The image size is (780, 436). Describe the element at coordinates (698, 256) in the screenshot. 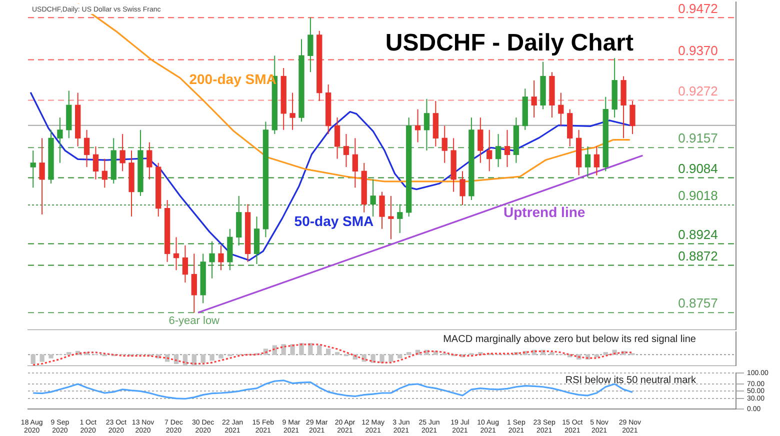

I see `ref-line-label: 0.8872` at that location.